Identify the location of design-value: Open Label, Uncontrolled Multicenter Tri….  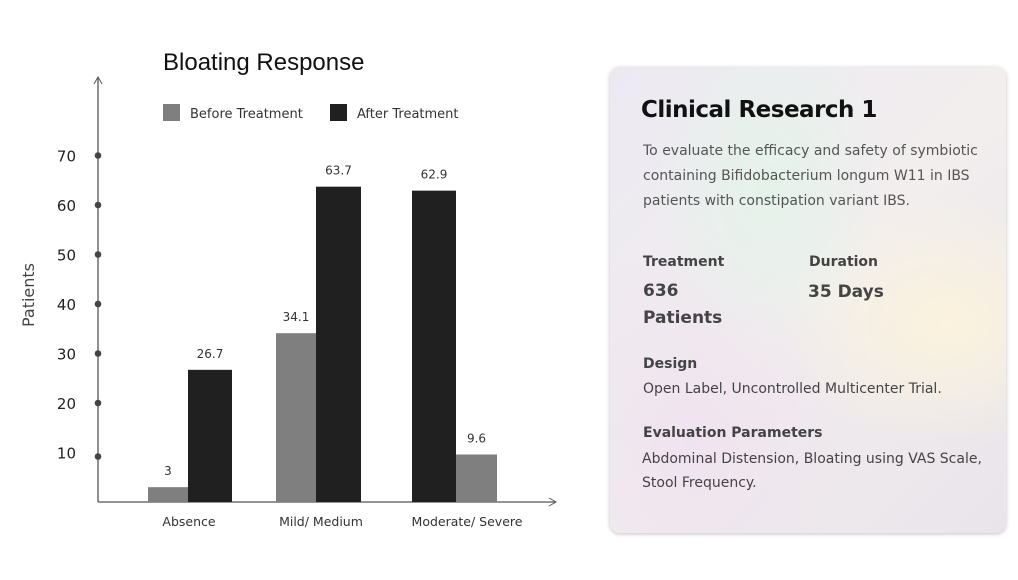
(792, 389).